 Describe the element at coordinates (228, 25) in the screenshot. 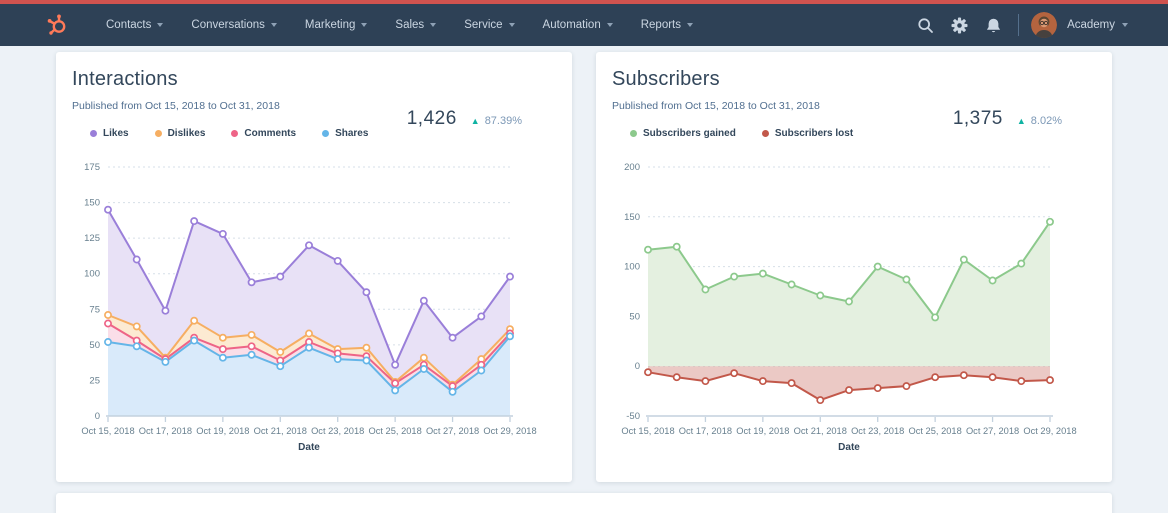

I see `nav-item-label: Conversations` at that location.